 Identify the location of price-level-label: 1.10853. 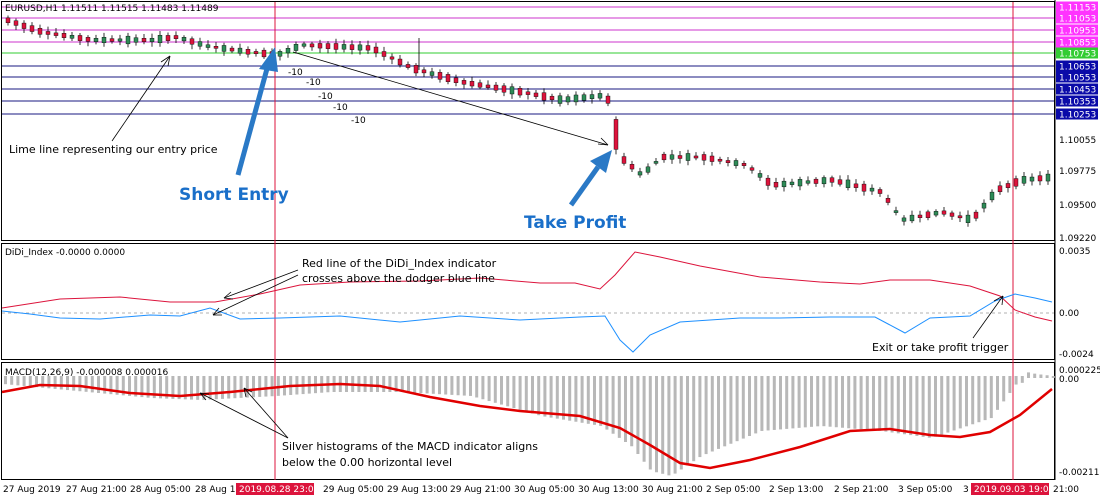
(1077, 44).